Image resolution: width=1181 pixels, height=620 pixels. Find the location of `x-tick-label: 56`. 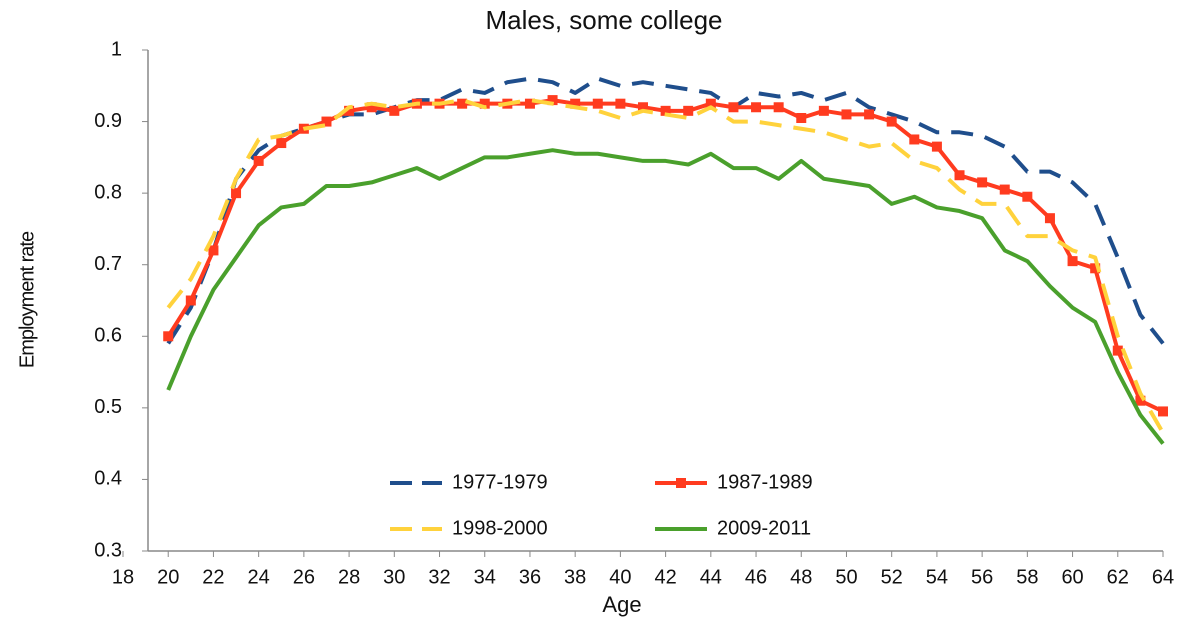

x-tick-label: 56 is located at coordinates (982, 577).